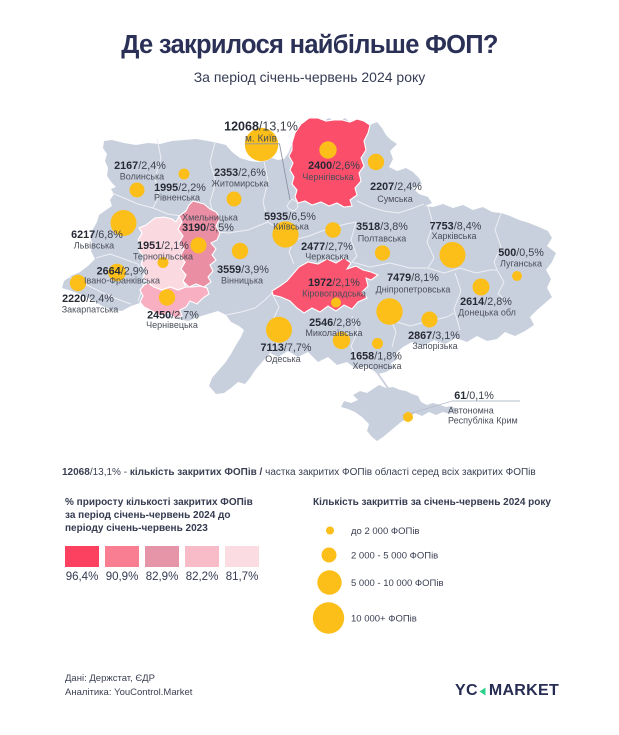  I want to click on svg-text: Полтавська, so click(382, 239).